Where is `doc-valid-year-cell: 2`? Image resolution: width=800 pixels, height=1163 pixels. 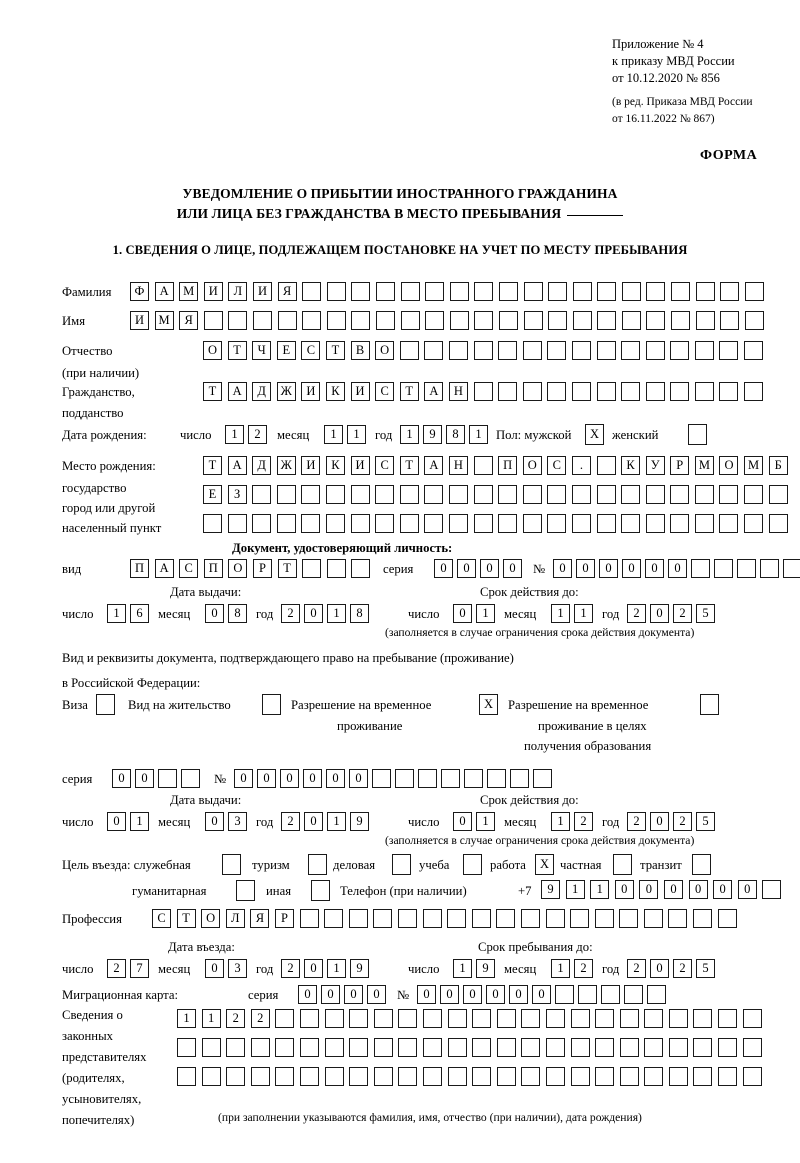 doc-valid-year-cell: 2 is located at coordinates (636, 613).